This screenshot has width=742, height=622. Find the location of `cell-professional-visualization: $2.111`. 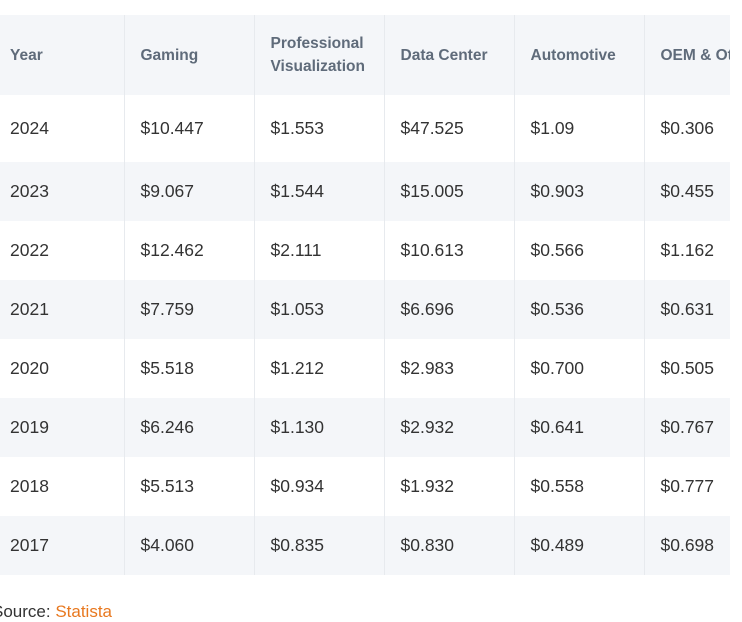

cell-professional-visualization: $2.111 is located at coordinates (319, 250).